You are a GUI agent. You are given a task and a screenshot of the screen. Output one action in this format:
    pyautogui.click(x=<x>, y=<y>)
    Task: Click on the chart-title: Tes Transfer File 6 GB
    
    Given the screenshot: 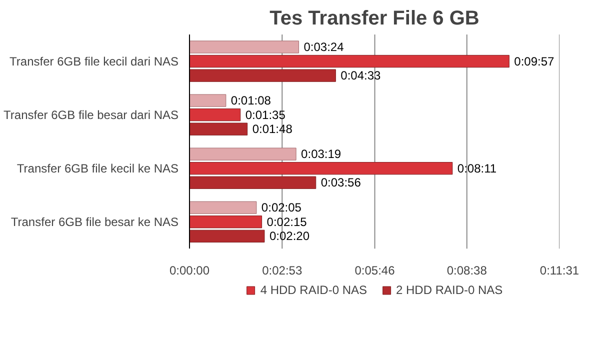 What is the action you would take?
    pyautogui.click(x=375, y=19)
    